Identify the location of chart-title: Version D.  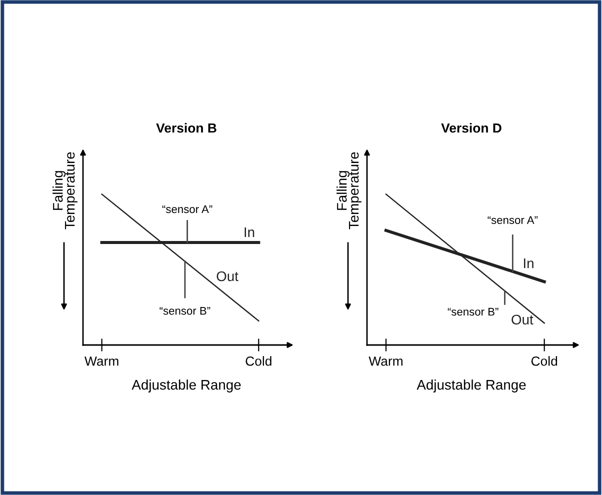
(471, 127).